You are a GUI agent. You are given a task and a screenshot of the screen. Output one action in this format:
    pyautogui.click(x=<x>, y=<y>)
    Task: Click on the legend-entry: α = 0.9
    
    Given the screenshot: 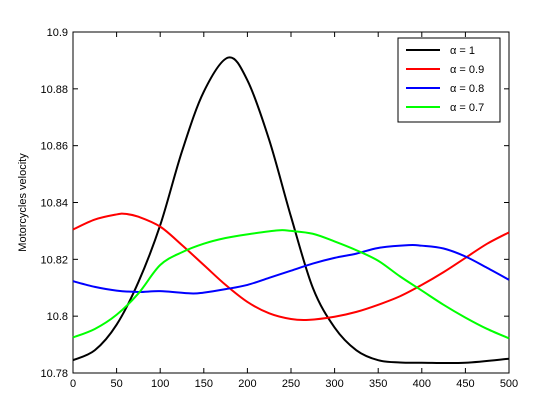 What is the action you would take?
    pyautogui.click(x=467, y=70)
    